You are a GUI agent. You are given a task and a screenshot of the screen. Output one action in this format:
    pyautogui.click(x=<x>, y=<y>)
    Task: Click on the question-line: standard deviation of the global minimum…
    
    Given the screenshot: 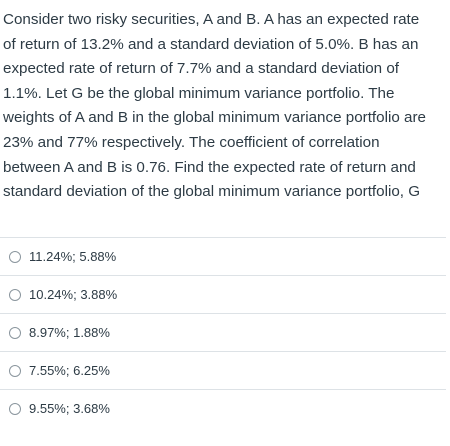 What is the action you would take?
    pyautogui.click(x=212, y=192)
    